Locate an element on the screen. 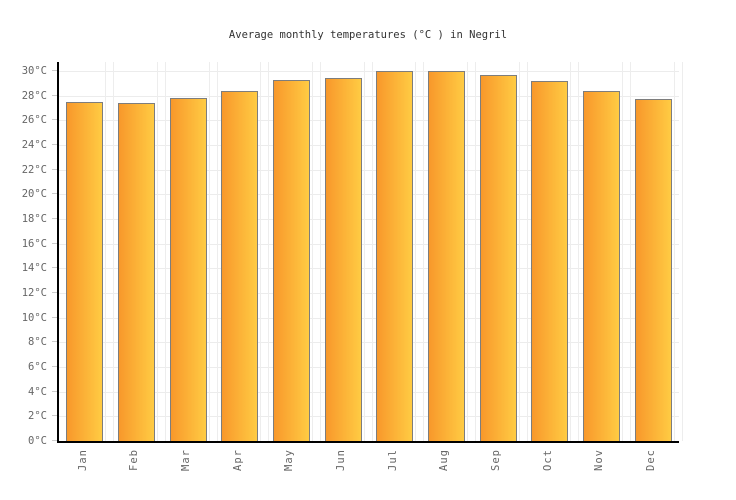  y-tick-label: 6°C is located at coordinates (37, 367).